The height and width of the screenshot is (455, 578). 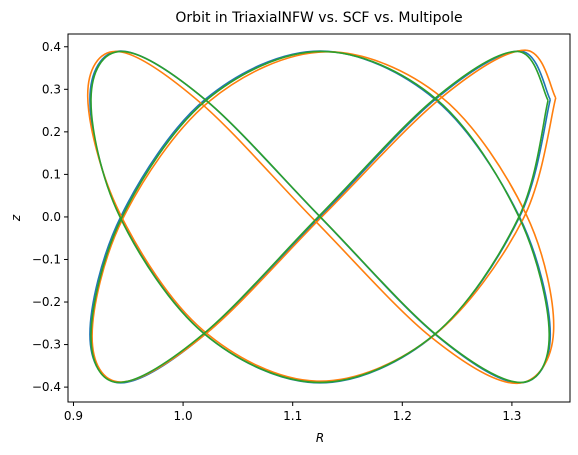 I want to click on y-tick-label: 0.2, so click(x=51, y=132).